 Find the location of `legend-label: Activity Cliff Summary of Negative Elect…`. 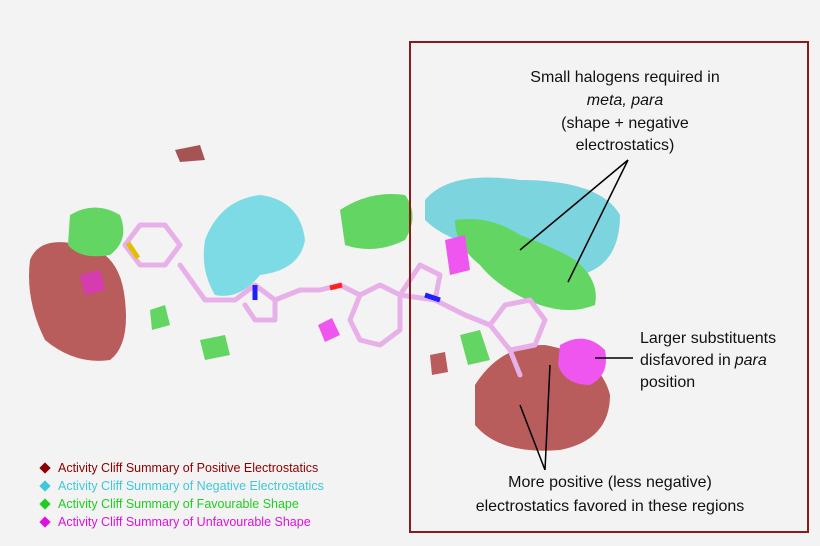

legend-label: Activity Cliff Summary of Negative Elect… is located at coordinates (191, 486).